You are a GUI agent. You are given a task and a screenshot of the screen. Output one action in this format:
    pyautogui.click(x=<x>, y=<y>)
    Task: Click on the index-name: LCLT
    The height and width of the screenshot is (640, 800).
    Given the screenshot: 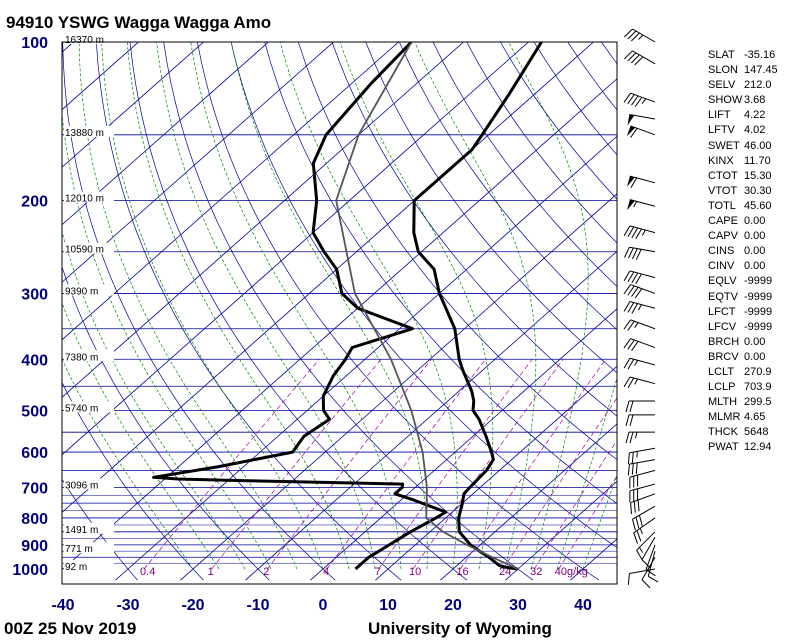 What is the action you would take?
    pyautogui.click(x=721, y=371)
    